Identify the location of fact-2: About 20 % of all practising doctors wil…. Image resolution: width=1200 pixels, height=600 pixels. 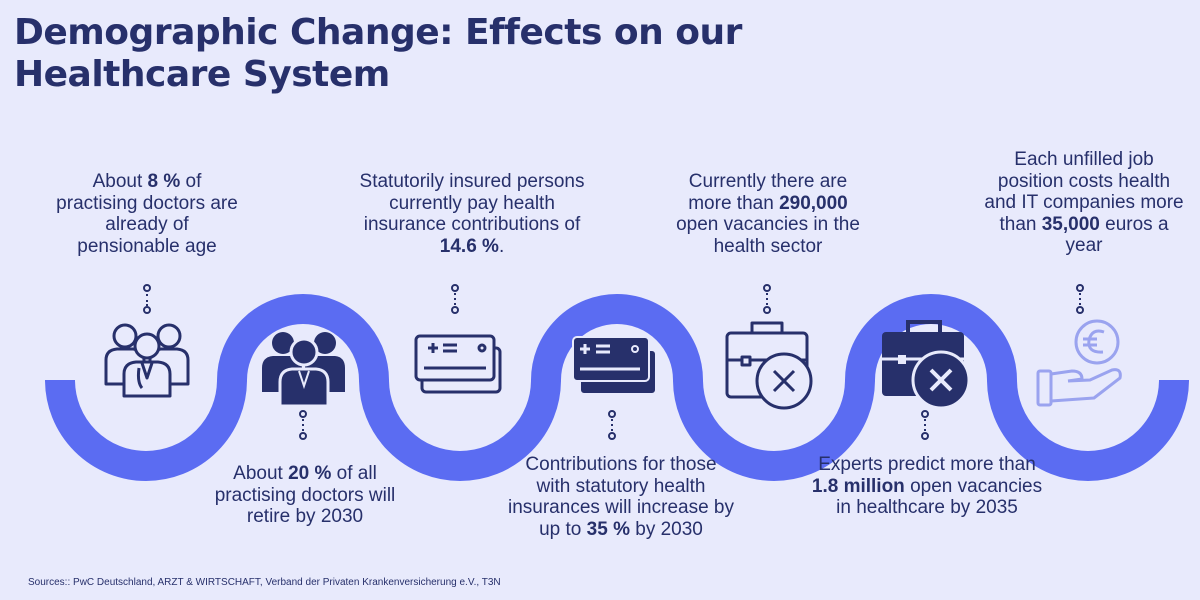
(305, 495).